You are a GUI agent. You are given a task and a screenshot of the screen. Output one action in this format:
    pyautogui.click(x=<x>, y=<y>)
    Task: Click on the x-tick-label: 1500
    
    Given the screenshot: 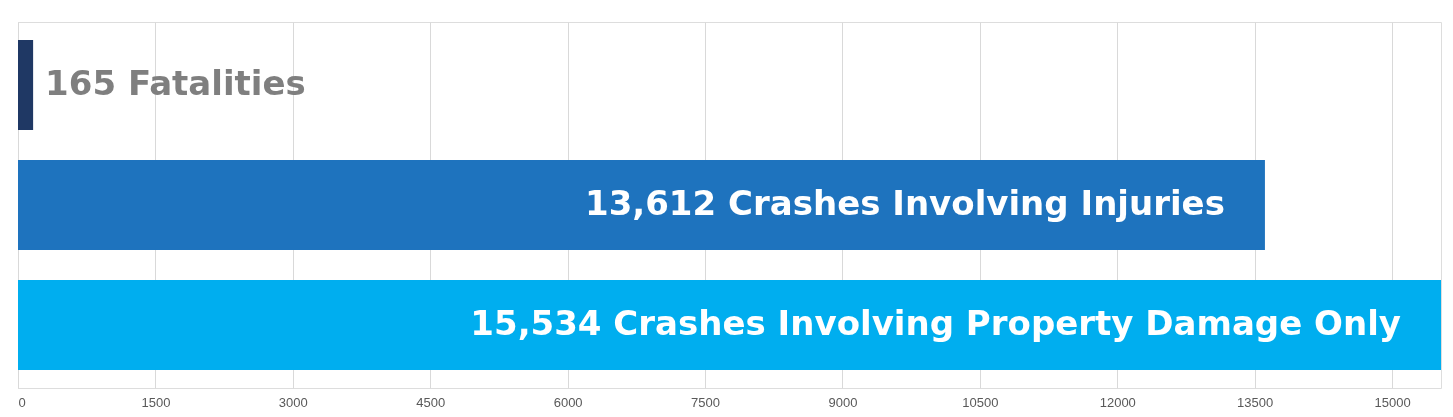 What is the action you would take?
    pyautogui.click(x=156, y=402)
    